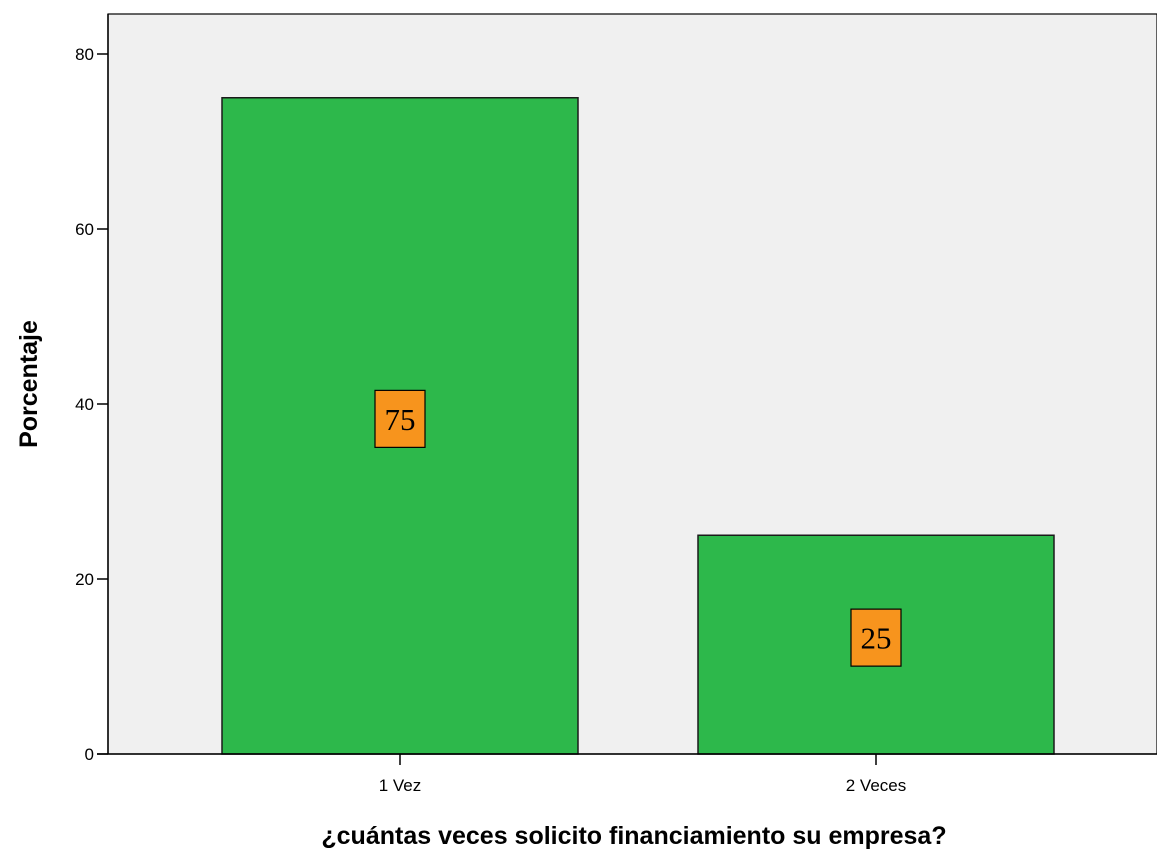 This screenshot has height=854, width=1157. What do you see at coordinates (84, 229) in the screenshot?
I see `y-tick-label: 60` at bounding box center [84, 229].